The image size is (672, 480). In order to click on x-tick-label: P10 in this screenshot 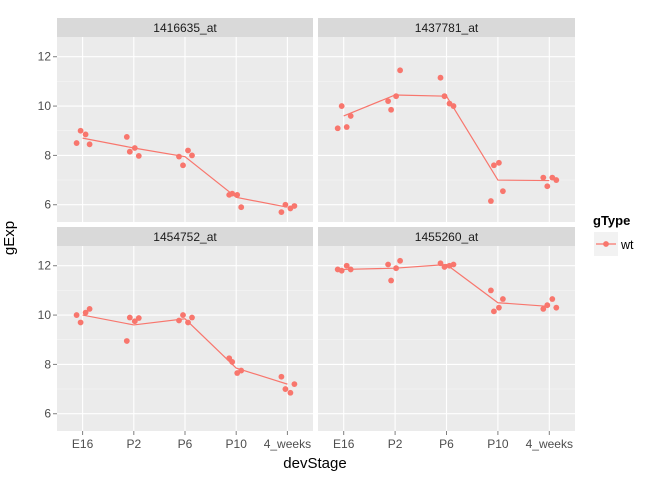, I will do `click(498, 444)`.